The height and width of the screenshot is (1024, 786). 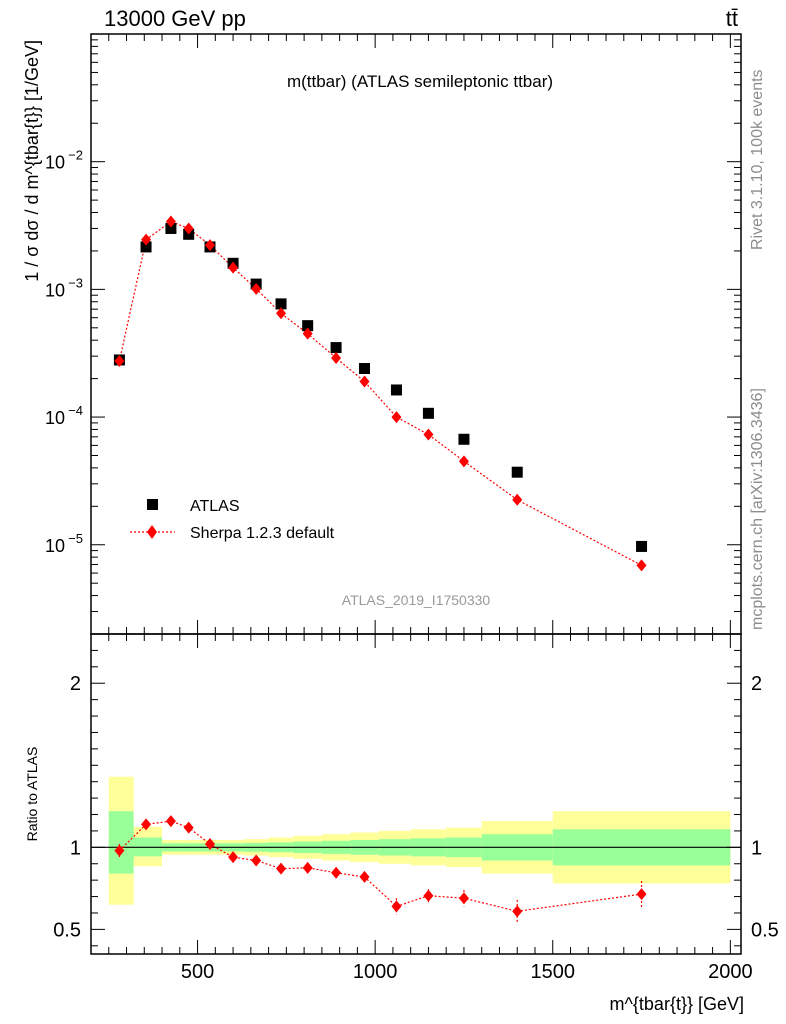 What do you see at coordinates (152, 532) in the screenshot?
I see `legend-sherpa-marker` at bounding box center [152, 532].